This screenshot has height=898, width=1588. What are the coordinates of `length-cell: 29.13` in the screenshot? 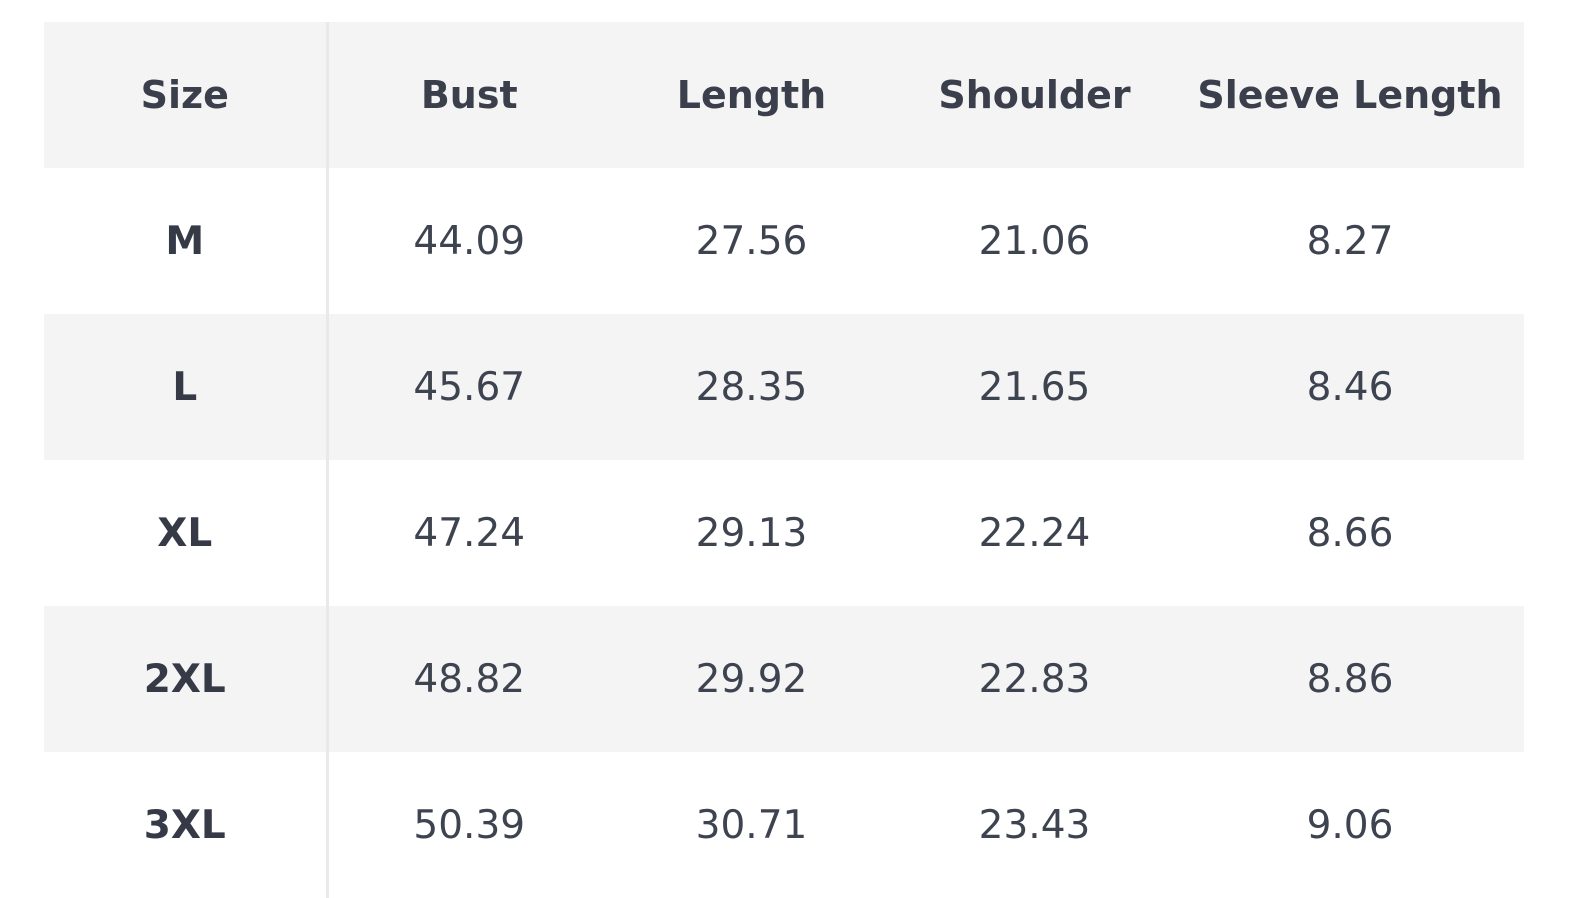 It's located at (751, 533).